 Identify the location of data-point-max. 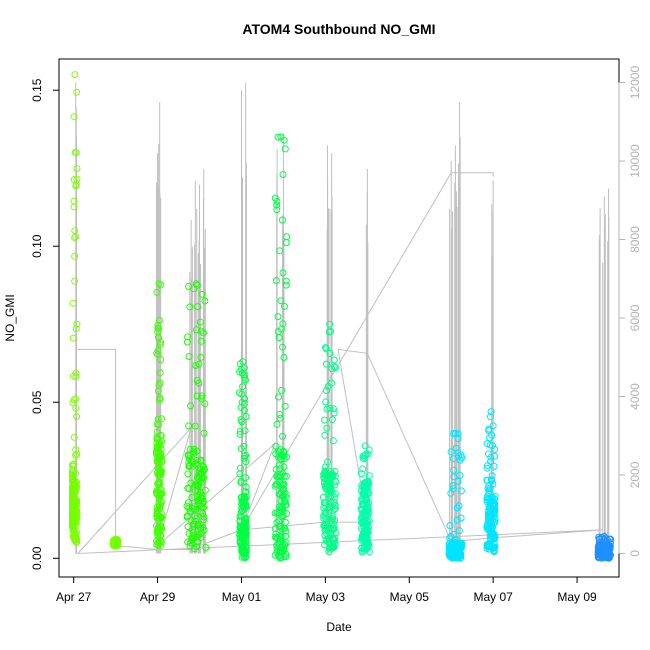
(75, 75).